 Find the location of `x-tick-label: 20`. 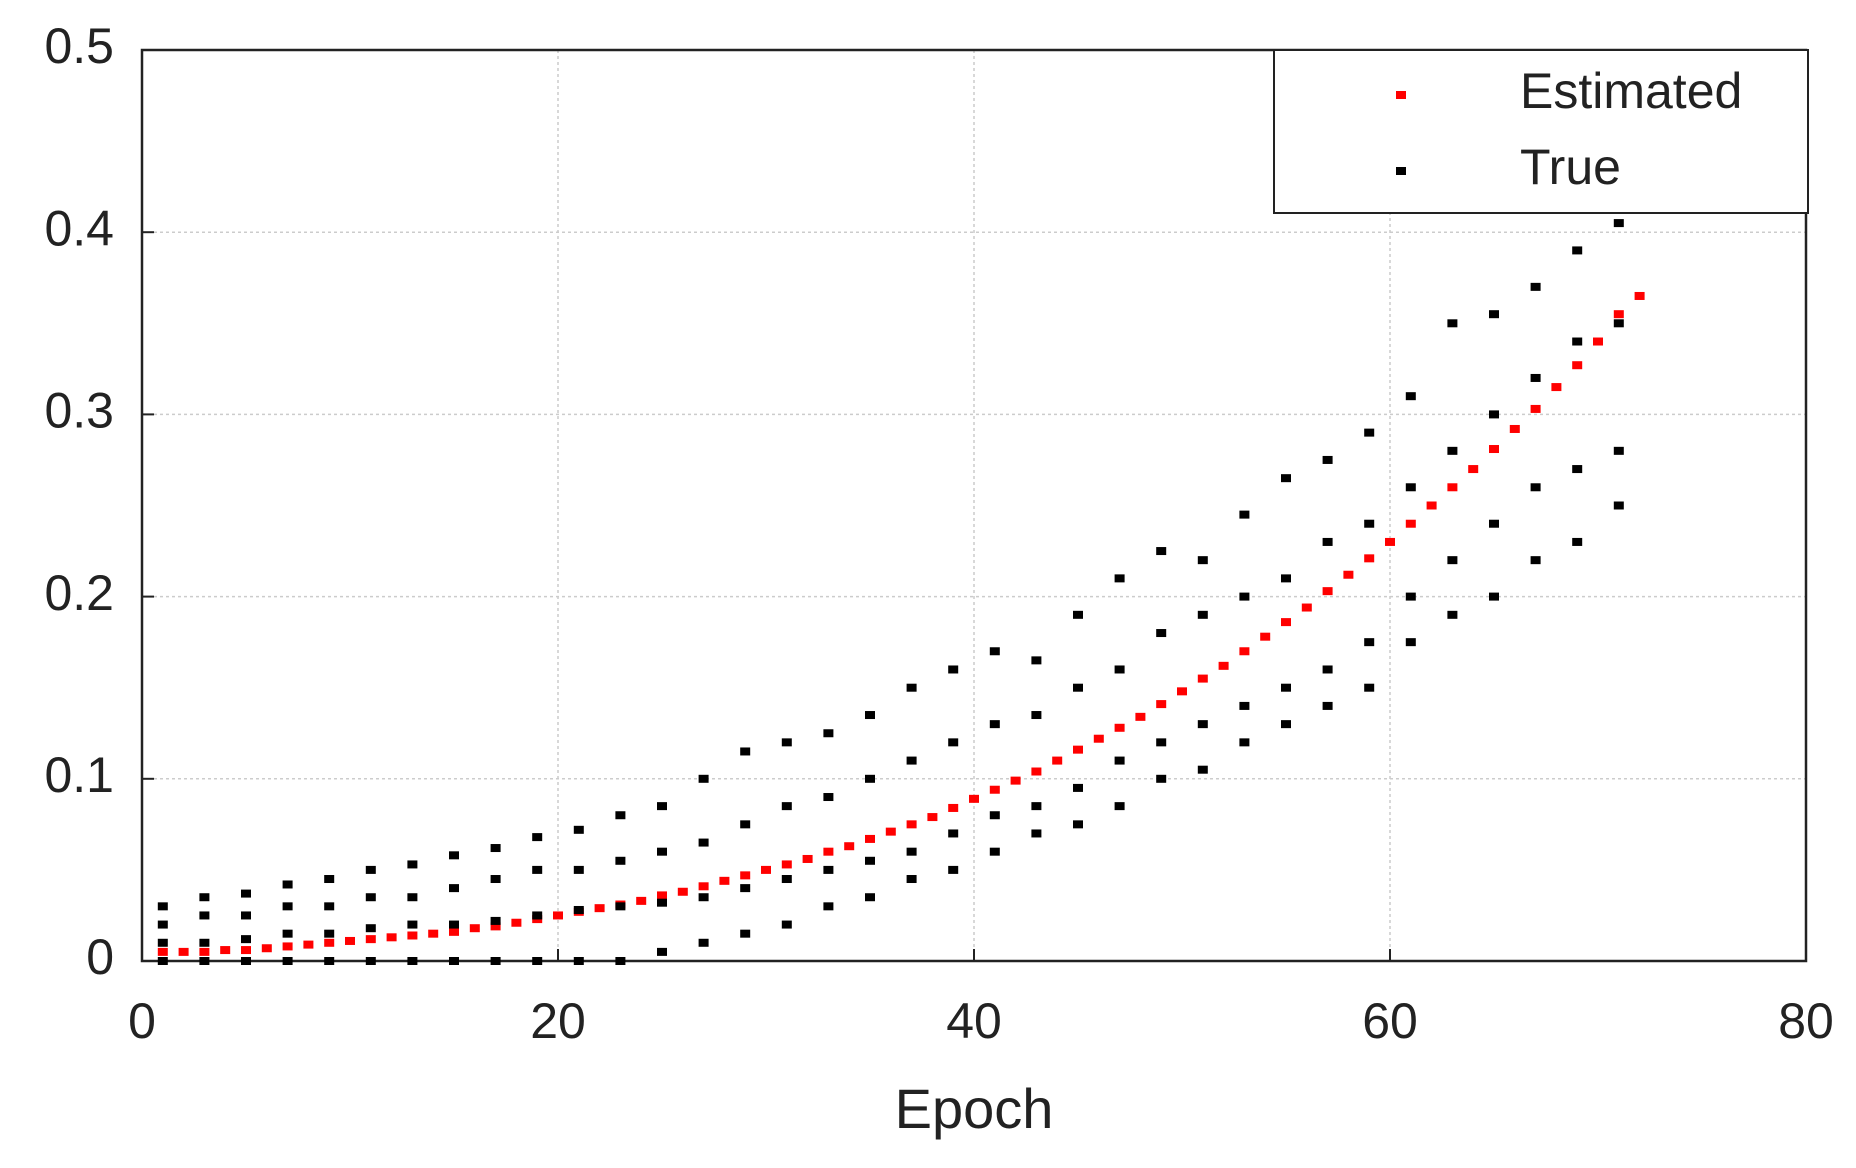

x-tick-label: 20 is located at coordinates (558, 1021).